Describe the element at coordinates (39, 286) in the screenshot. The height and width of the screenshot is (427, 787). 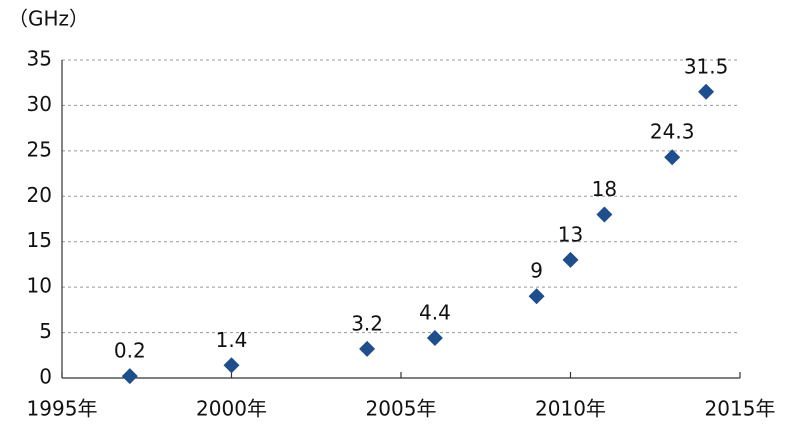
I see `y-tick-label: 10` at that location.